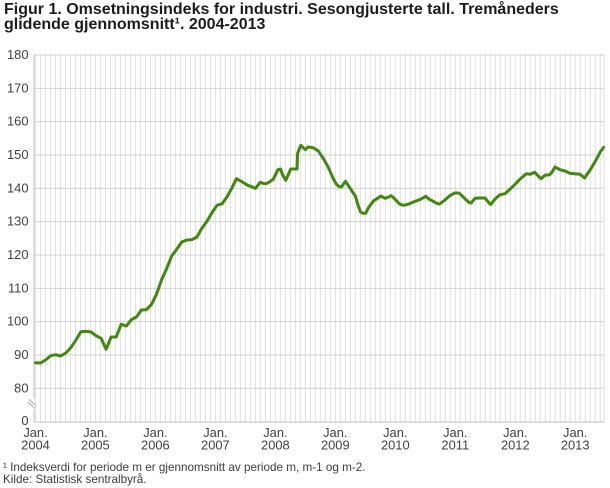  I want to click on svg-text: 90, so click(21, 354).